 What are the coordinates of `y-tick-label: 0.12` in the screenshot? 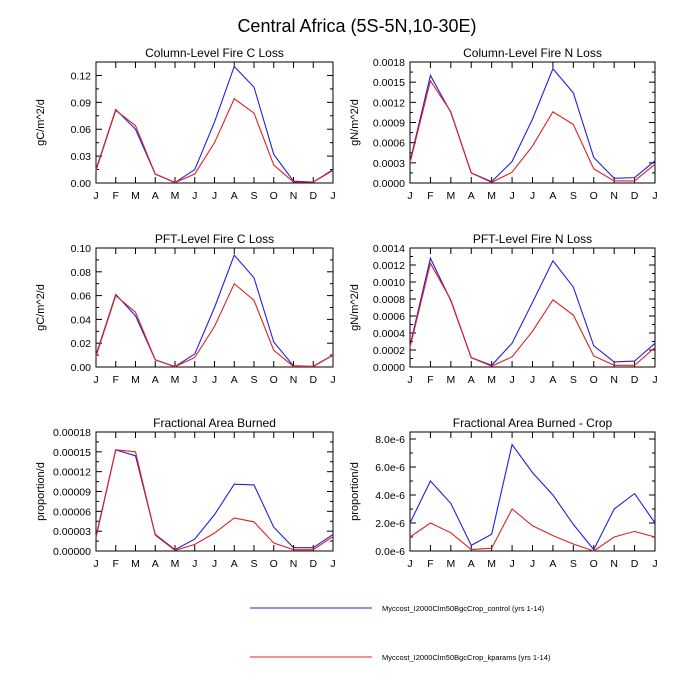 It's located at (81, 76).